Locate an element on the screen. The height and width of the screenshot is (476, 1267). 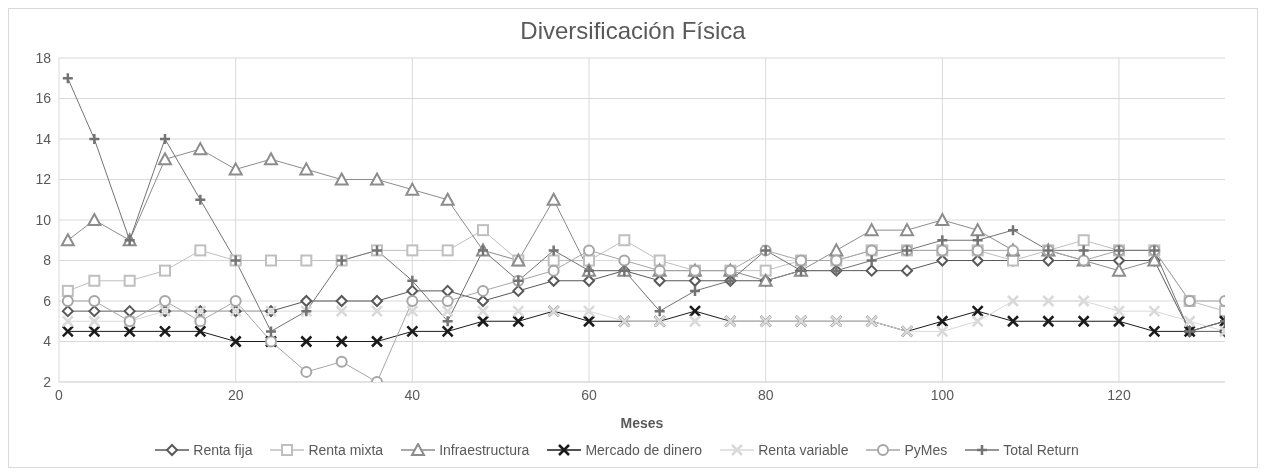
y-tick-label: 10 is located at coordinates (43, 219).